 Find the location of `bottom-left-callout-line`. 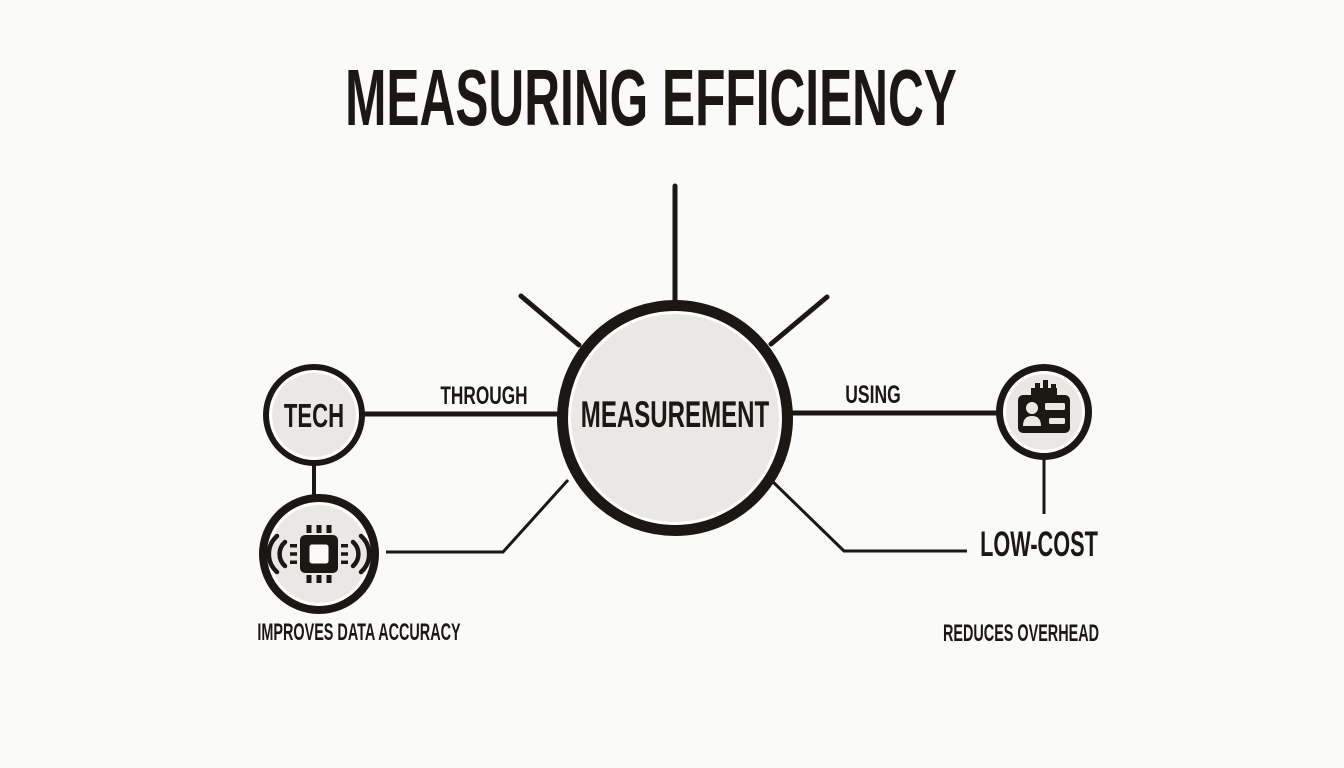

bottom-left-callout-line is located at coordinates (478, 516).